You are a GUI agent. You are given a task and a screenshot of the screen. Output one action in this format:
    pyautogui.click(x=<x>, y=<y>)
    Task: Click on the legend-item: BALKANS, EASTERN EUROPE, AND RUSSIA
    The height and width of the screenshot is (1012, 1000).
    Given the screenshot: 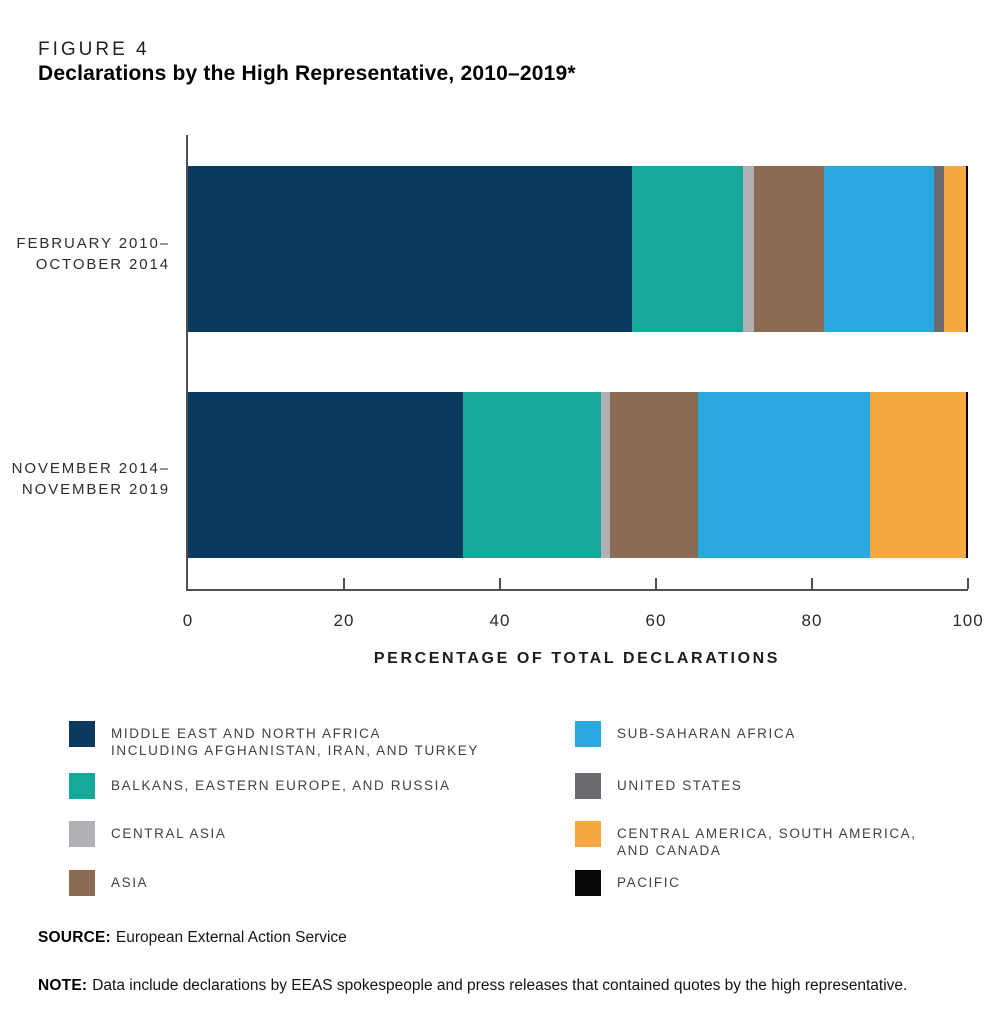 What is the action you would take?
    pyautogui.click(x=322, y=797)
    